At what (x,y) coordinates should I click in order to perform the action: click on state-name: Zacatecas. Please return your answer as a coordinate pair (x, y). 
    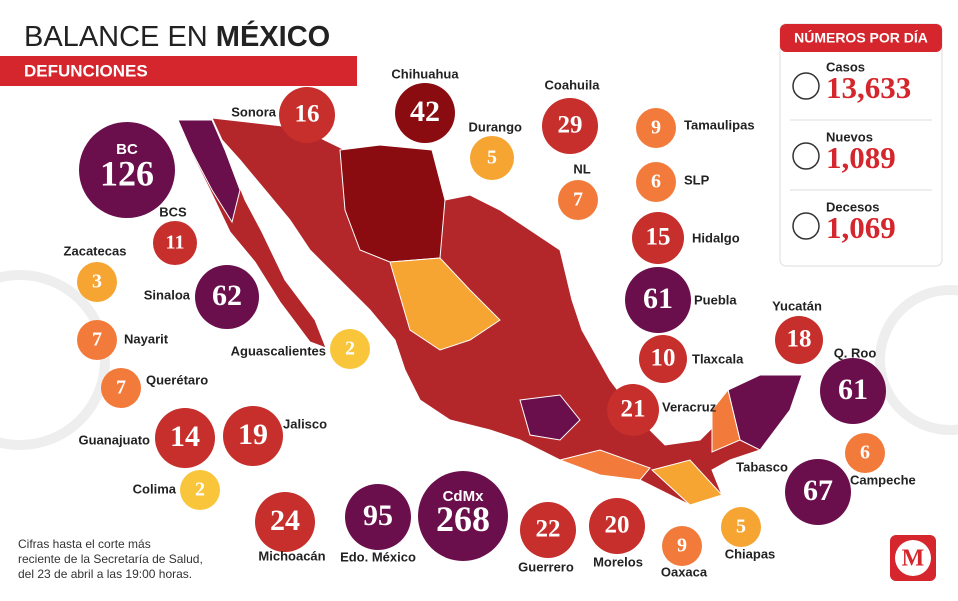
    Looking at the image, I should click on (95, 250).